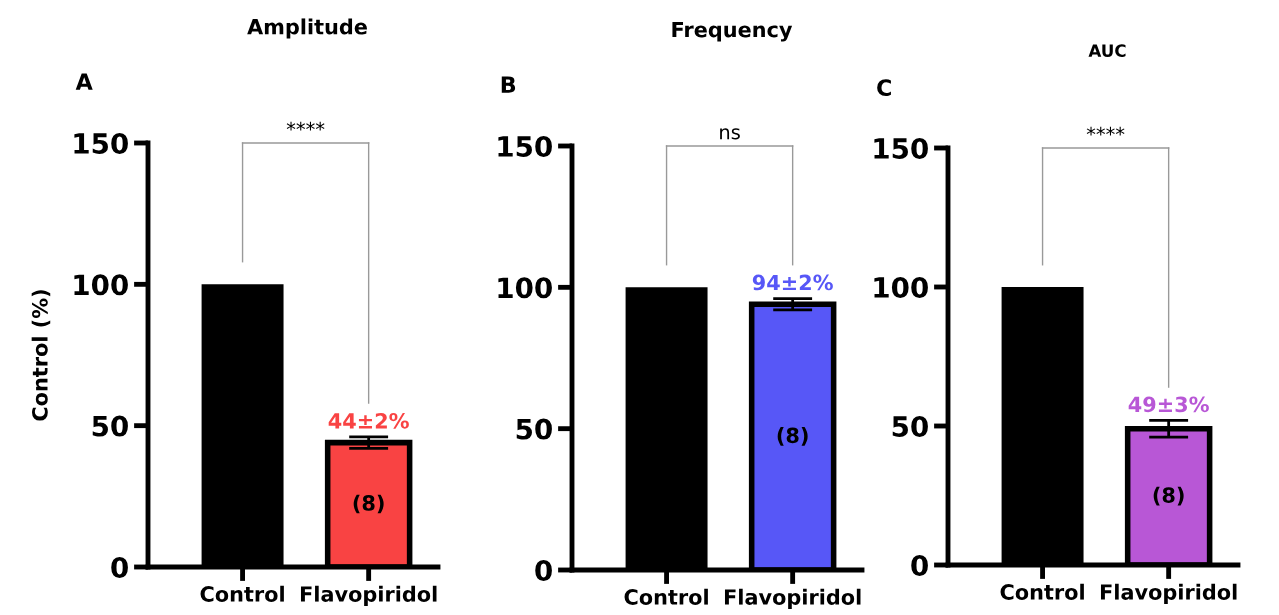 This screenshot has width=1279, height=615. I want to click on chart-title: Amplitude, so click(307, 28).